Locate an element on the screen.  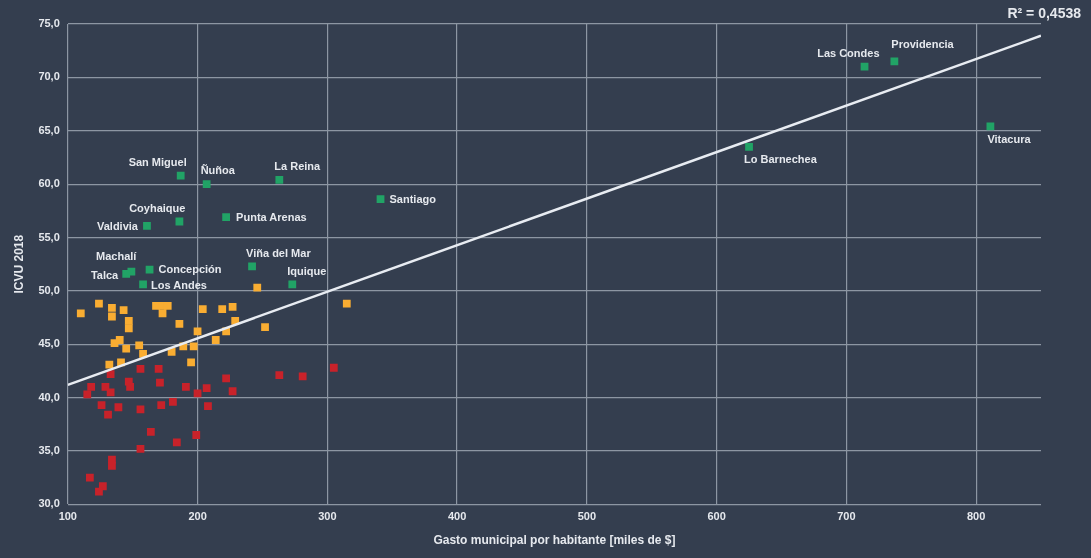
y-tick-label: 60,0 is located at coordinates (49, 183).